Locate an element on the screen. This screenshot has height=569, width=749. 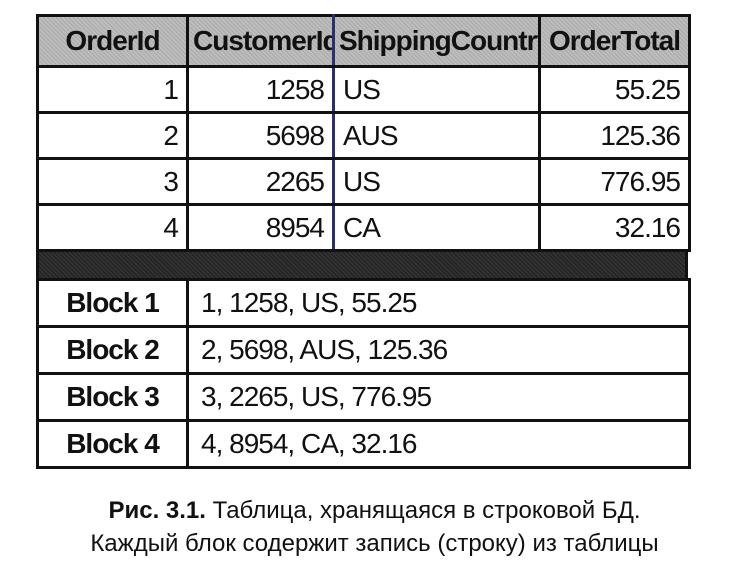
cell-order-id: 4 is located at coordinates (112, 227).